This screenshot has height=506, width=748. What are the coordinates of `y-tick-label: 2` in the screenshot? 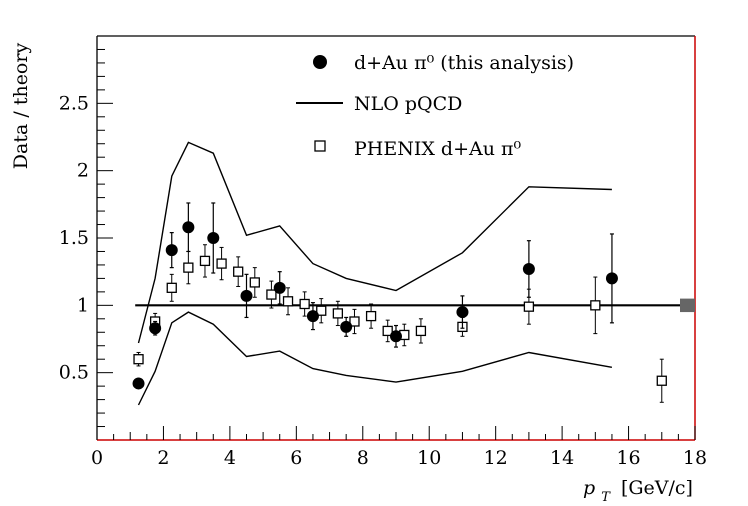 It's located at (83, 171).